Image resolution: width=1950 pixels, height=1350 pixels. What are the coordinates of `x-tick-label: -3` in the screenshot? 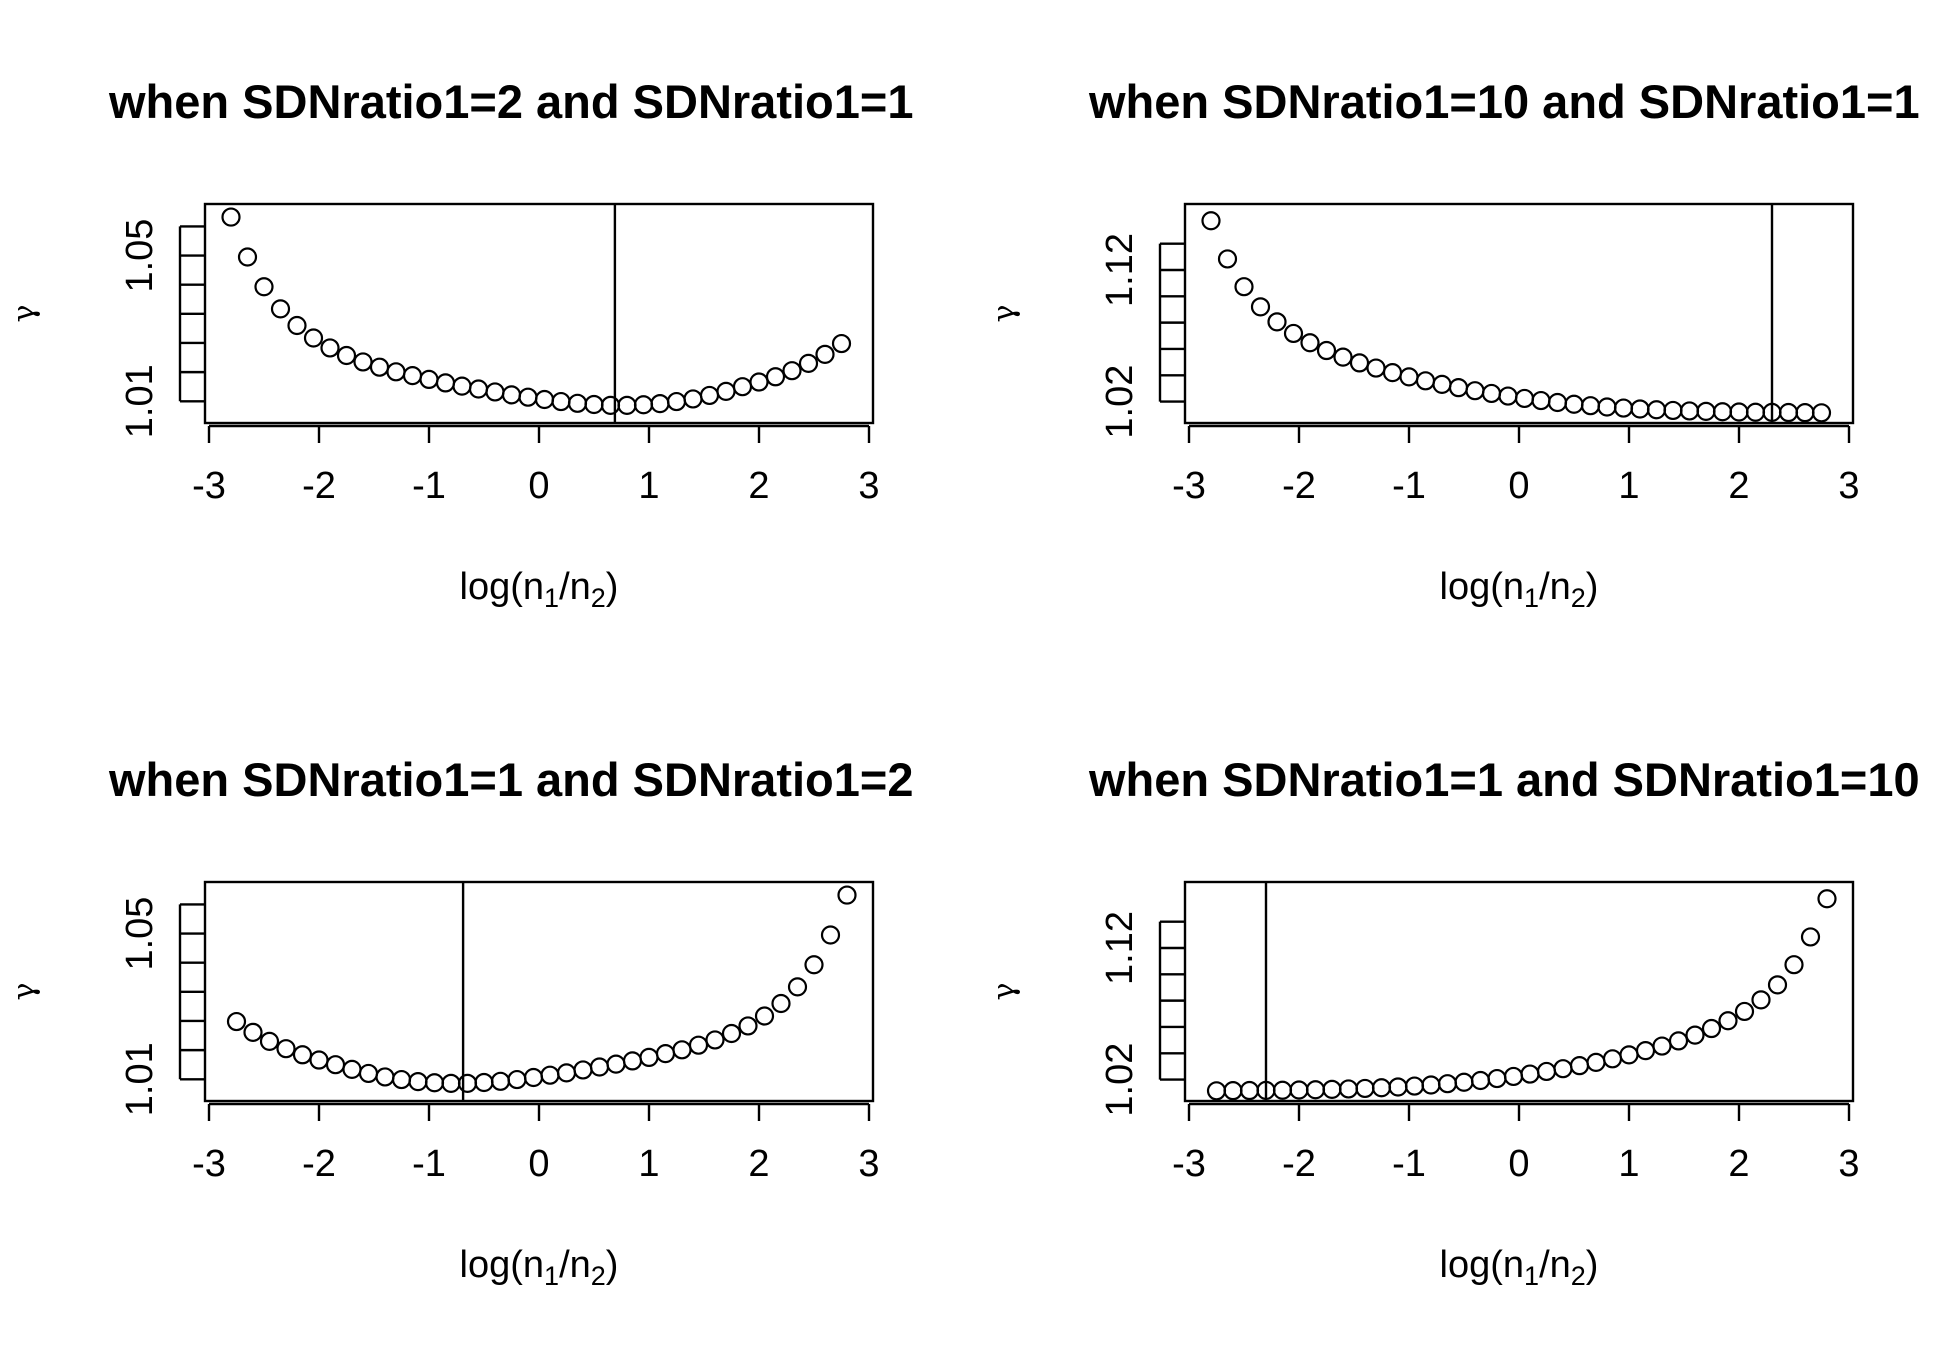 It's located at (1189, 1164).